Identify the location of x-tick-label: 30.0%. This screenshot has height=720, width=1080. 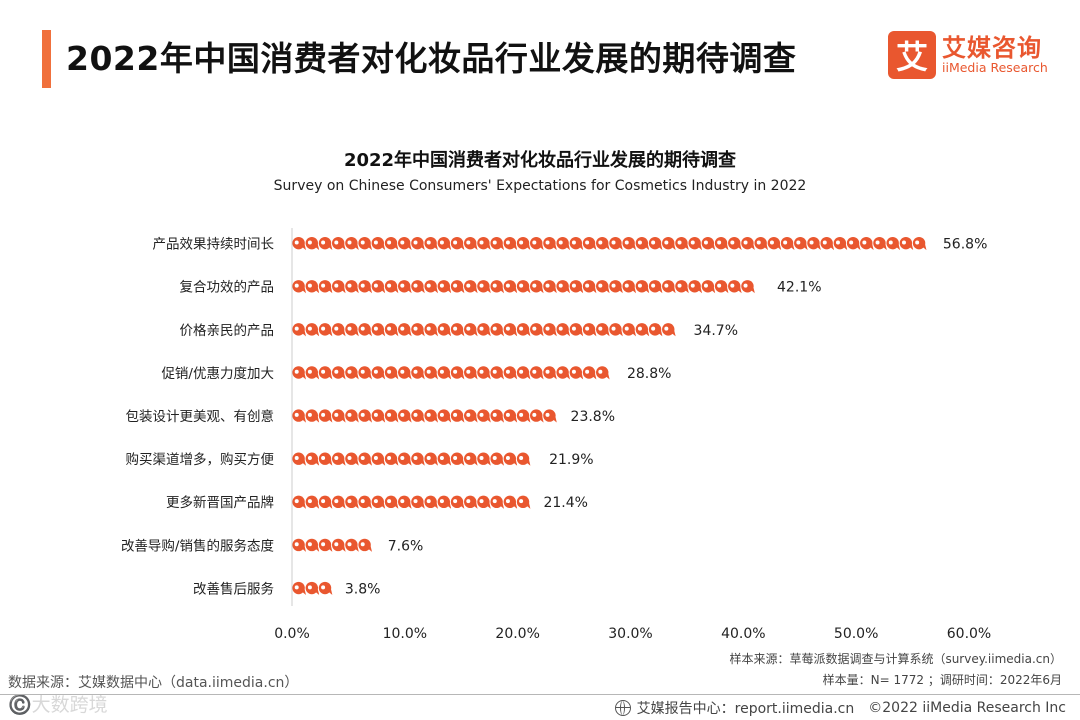
(630, 634).